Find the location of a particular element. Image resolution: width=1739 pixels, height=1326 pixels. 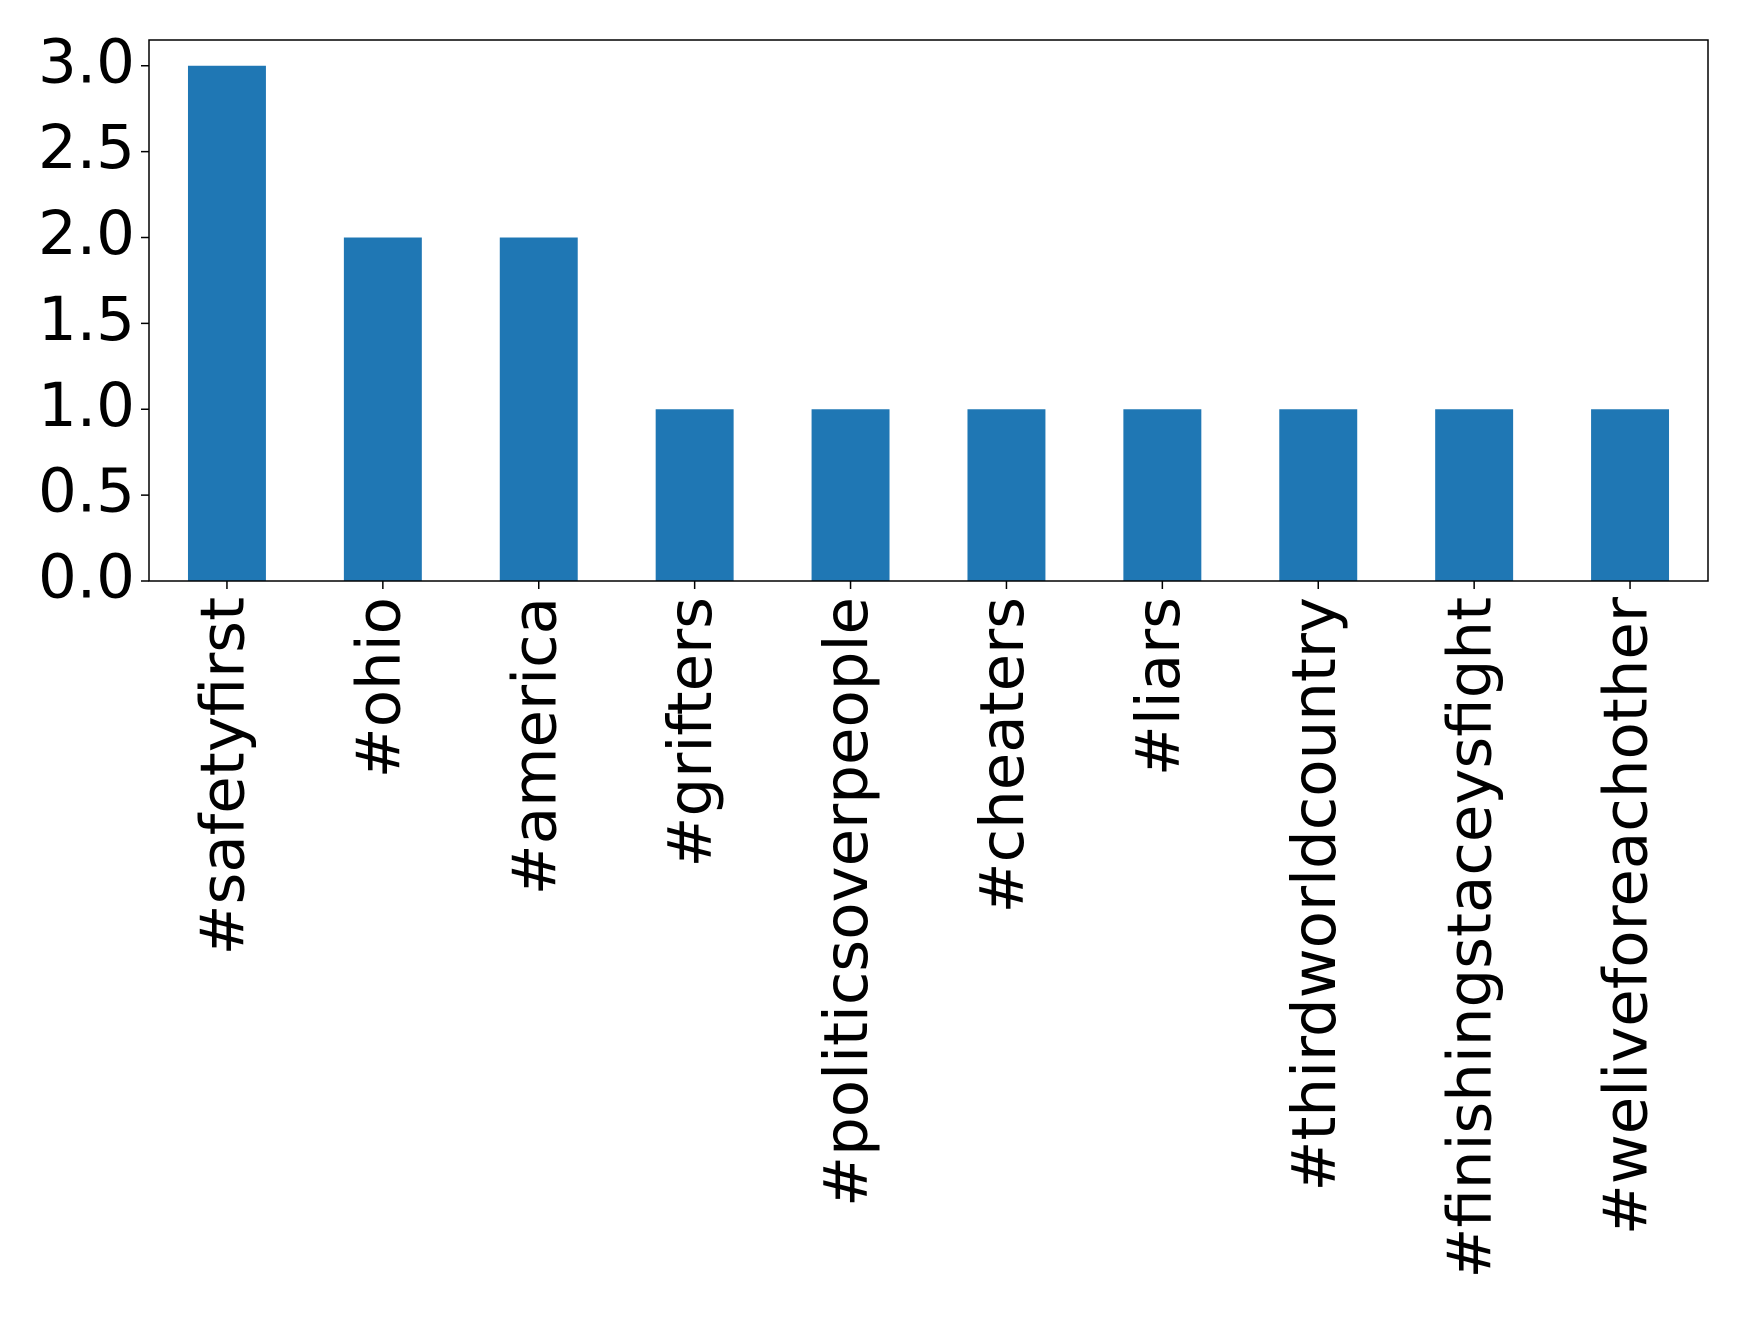

y-tick-label: 2.5 is located at coordinates (86, 147).